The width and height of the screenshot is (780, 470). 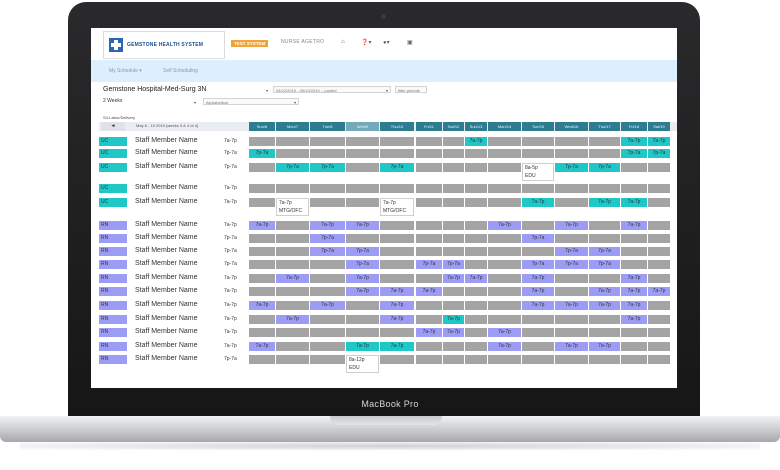 What do you see at coordinates (362, 364) in the screenshot?
I see `shift-cell: 8a-12p EDU` at bounding box center [362, 364].